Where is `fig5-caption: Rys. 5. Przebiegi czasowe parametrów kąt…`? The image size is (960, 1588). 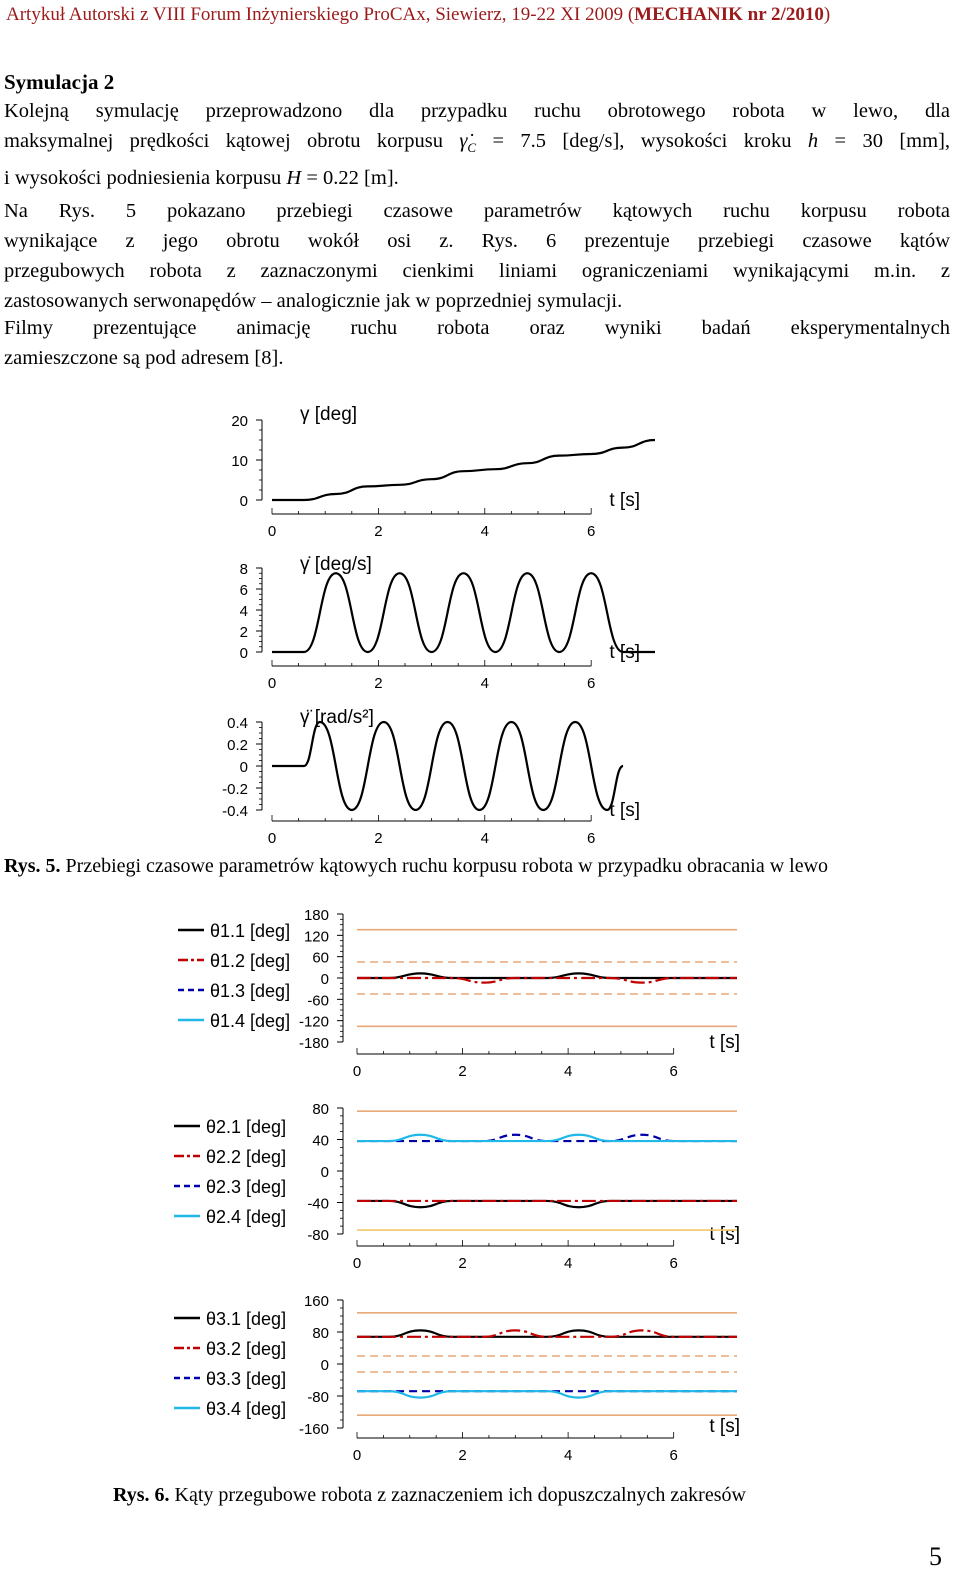 fig5-caption: Rys. 5. Przebiegi czasowe parametrów kąt… is located at coordinates (416, 866).